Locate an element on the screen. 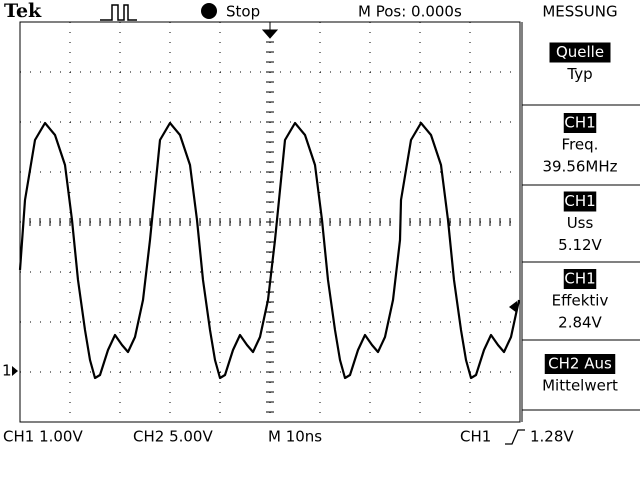 The height and width of the screenshot is (480, 640). ch1-scale: CH1 1.00V is located at coordinates (43, 437).